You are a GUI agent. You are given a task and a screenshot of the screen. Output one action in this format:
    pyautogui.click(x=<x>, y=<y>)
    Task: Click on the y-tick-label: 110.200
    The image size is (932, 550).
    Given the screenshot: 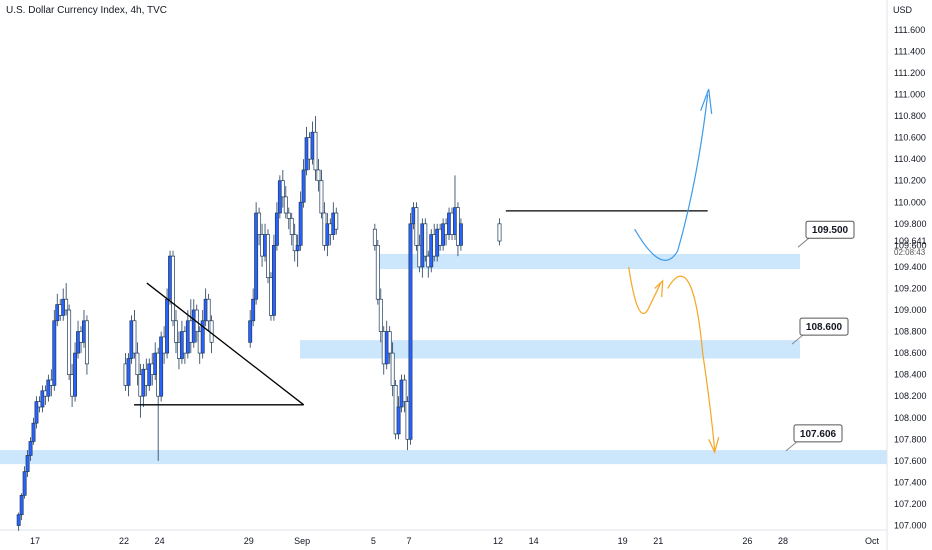 What is the action you would take?
    pyautogui.click(x=910, y=181)
    